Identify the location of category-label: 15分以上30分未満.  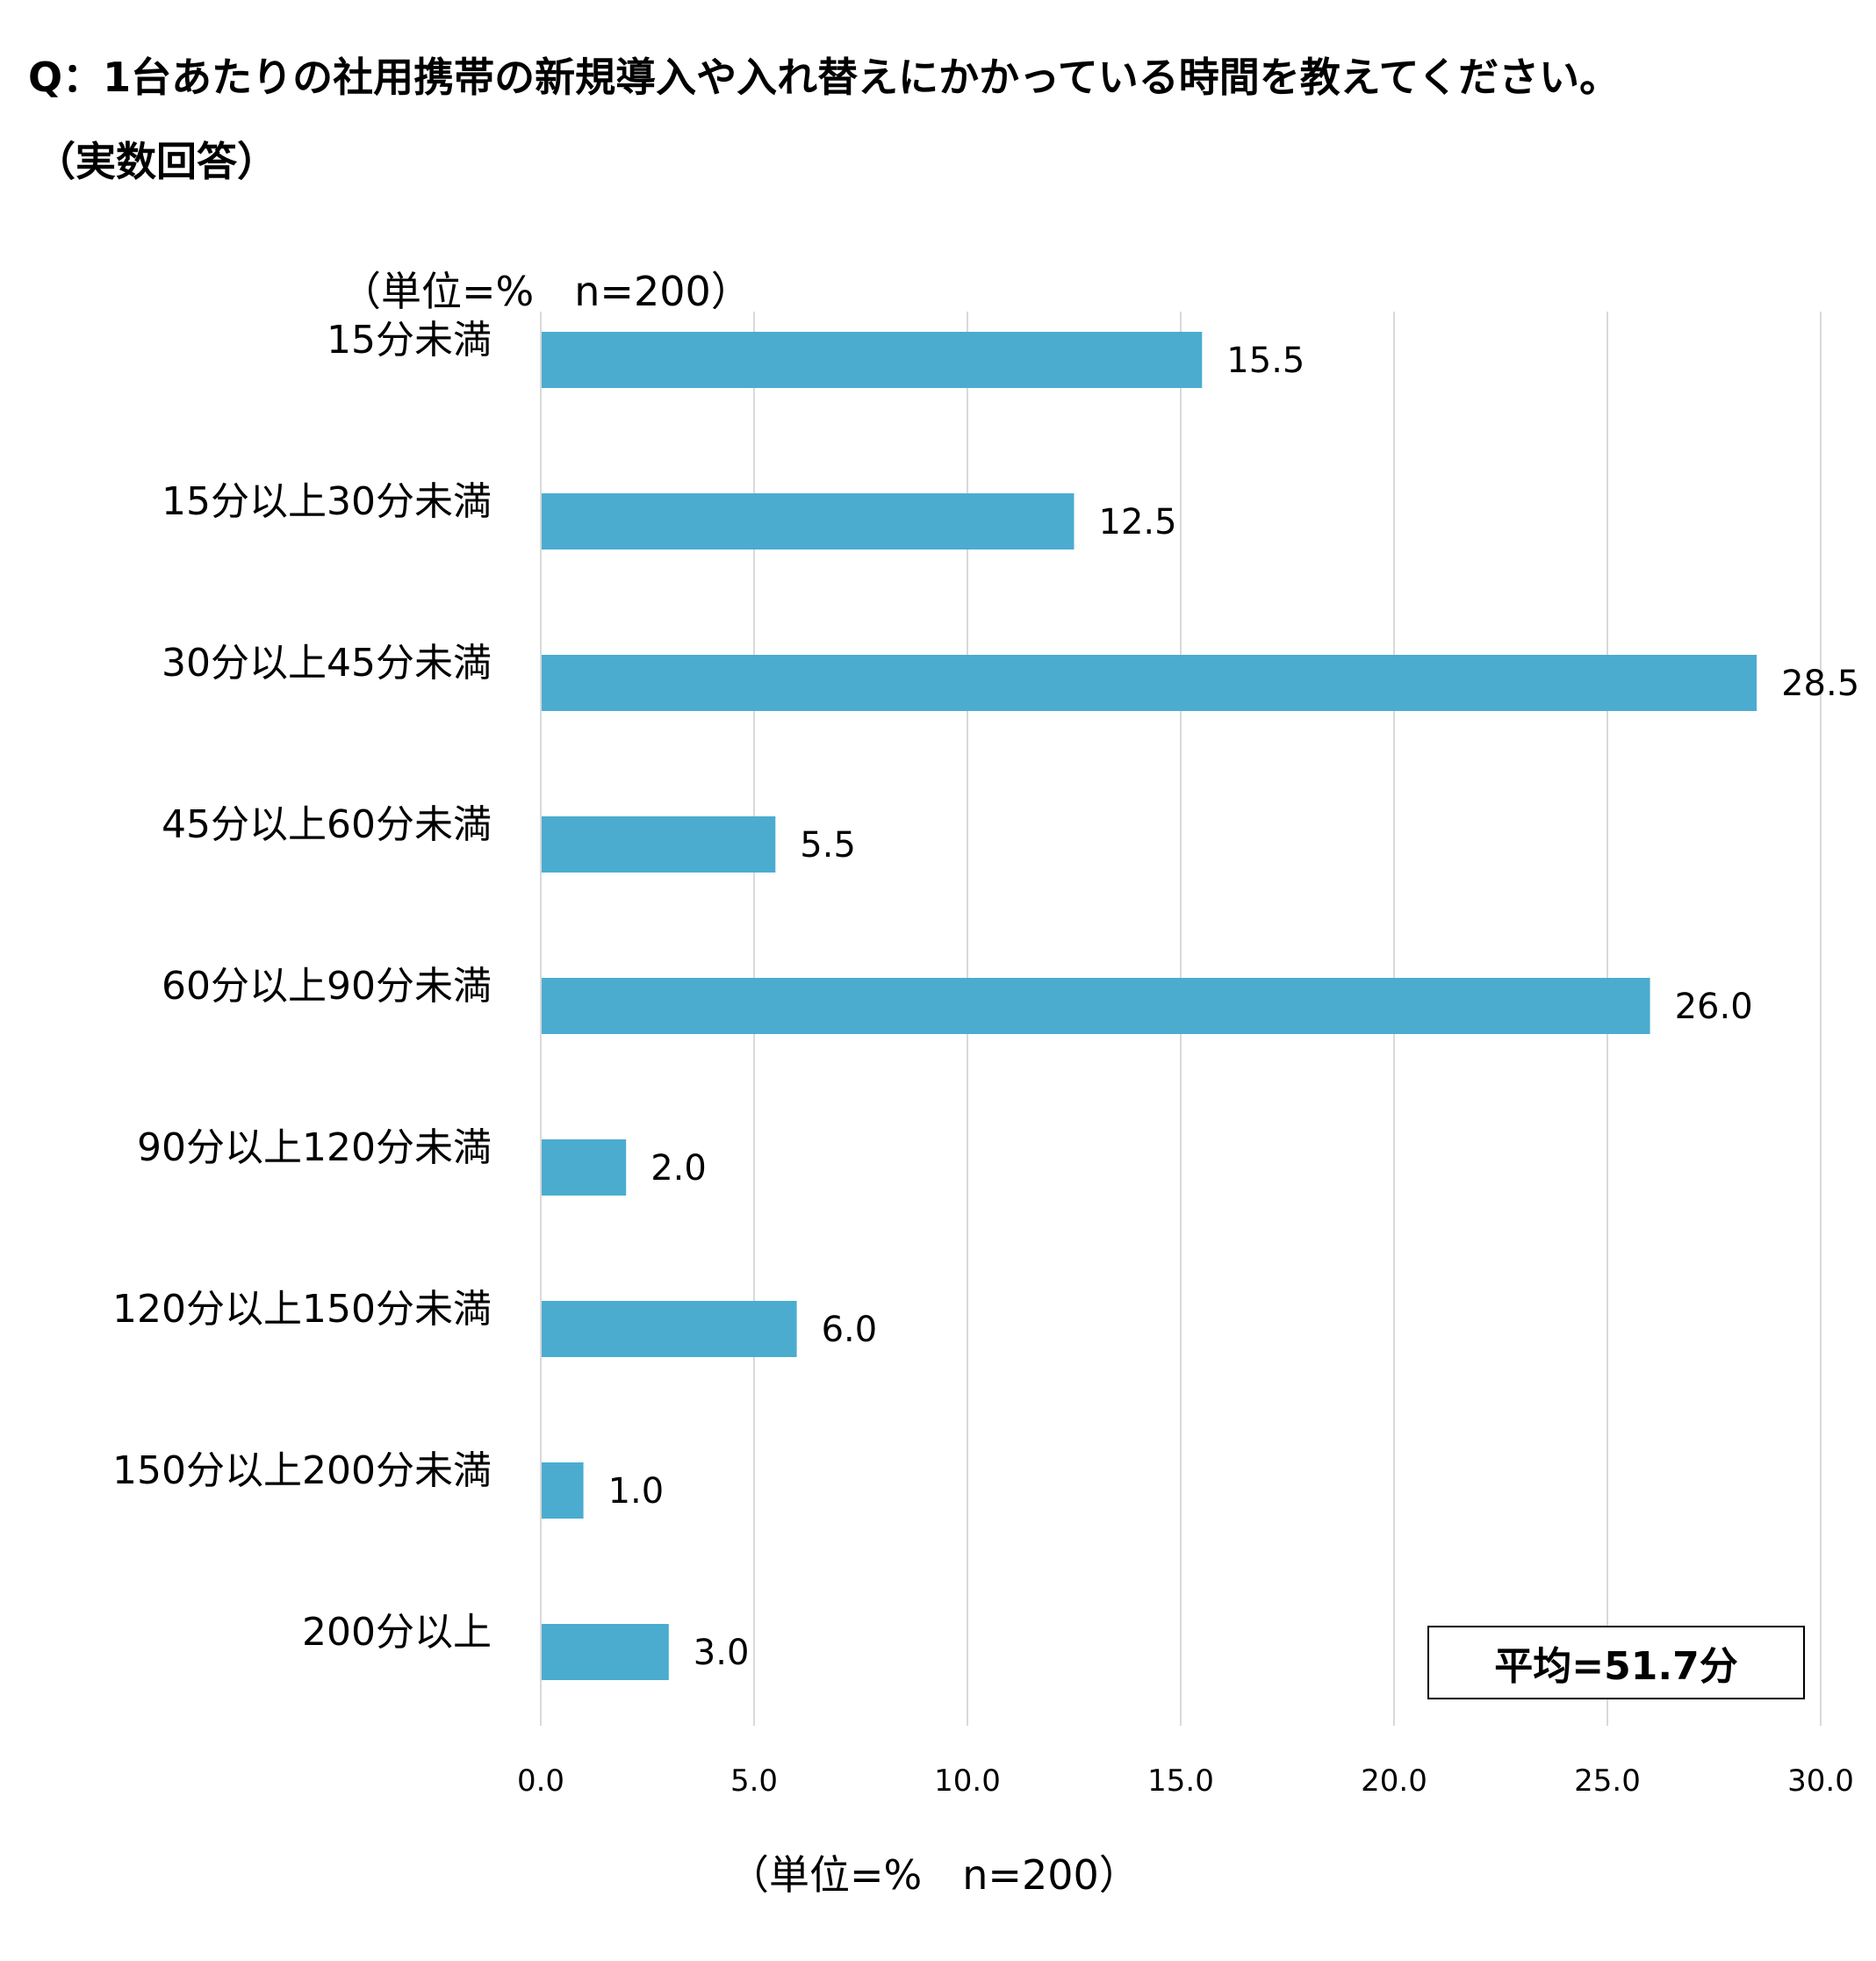
(327, 502).